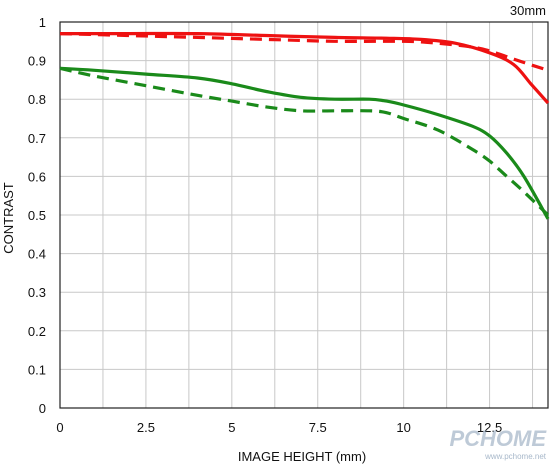 This screenshot has width=550, height=466. I want to click on x-axis-title: IMAGE HEIGHT (mm), so click(302, 456).